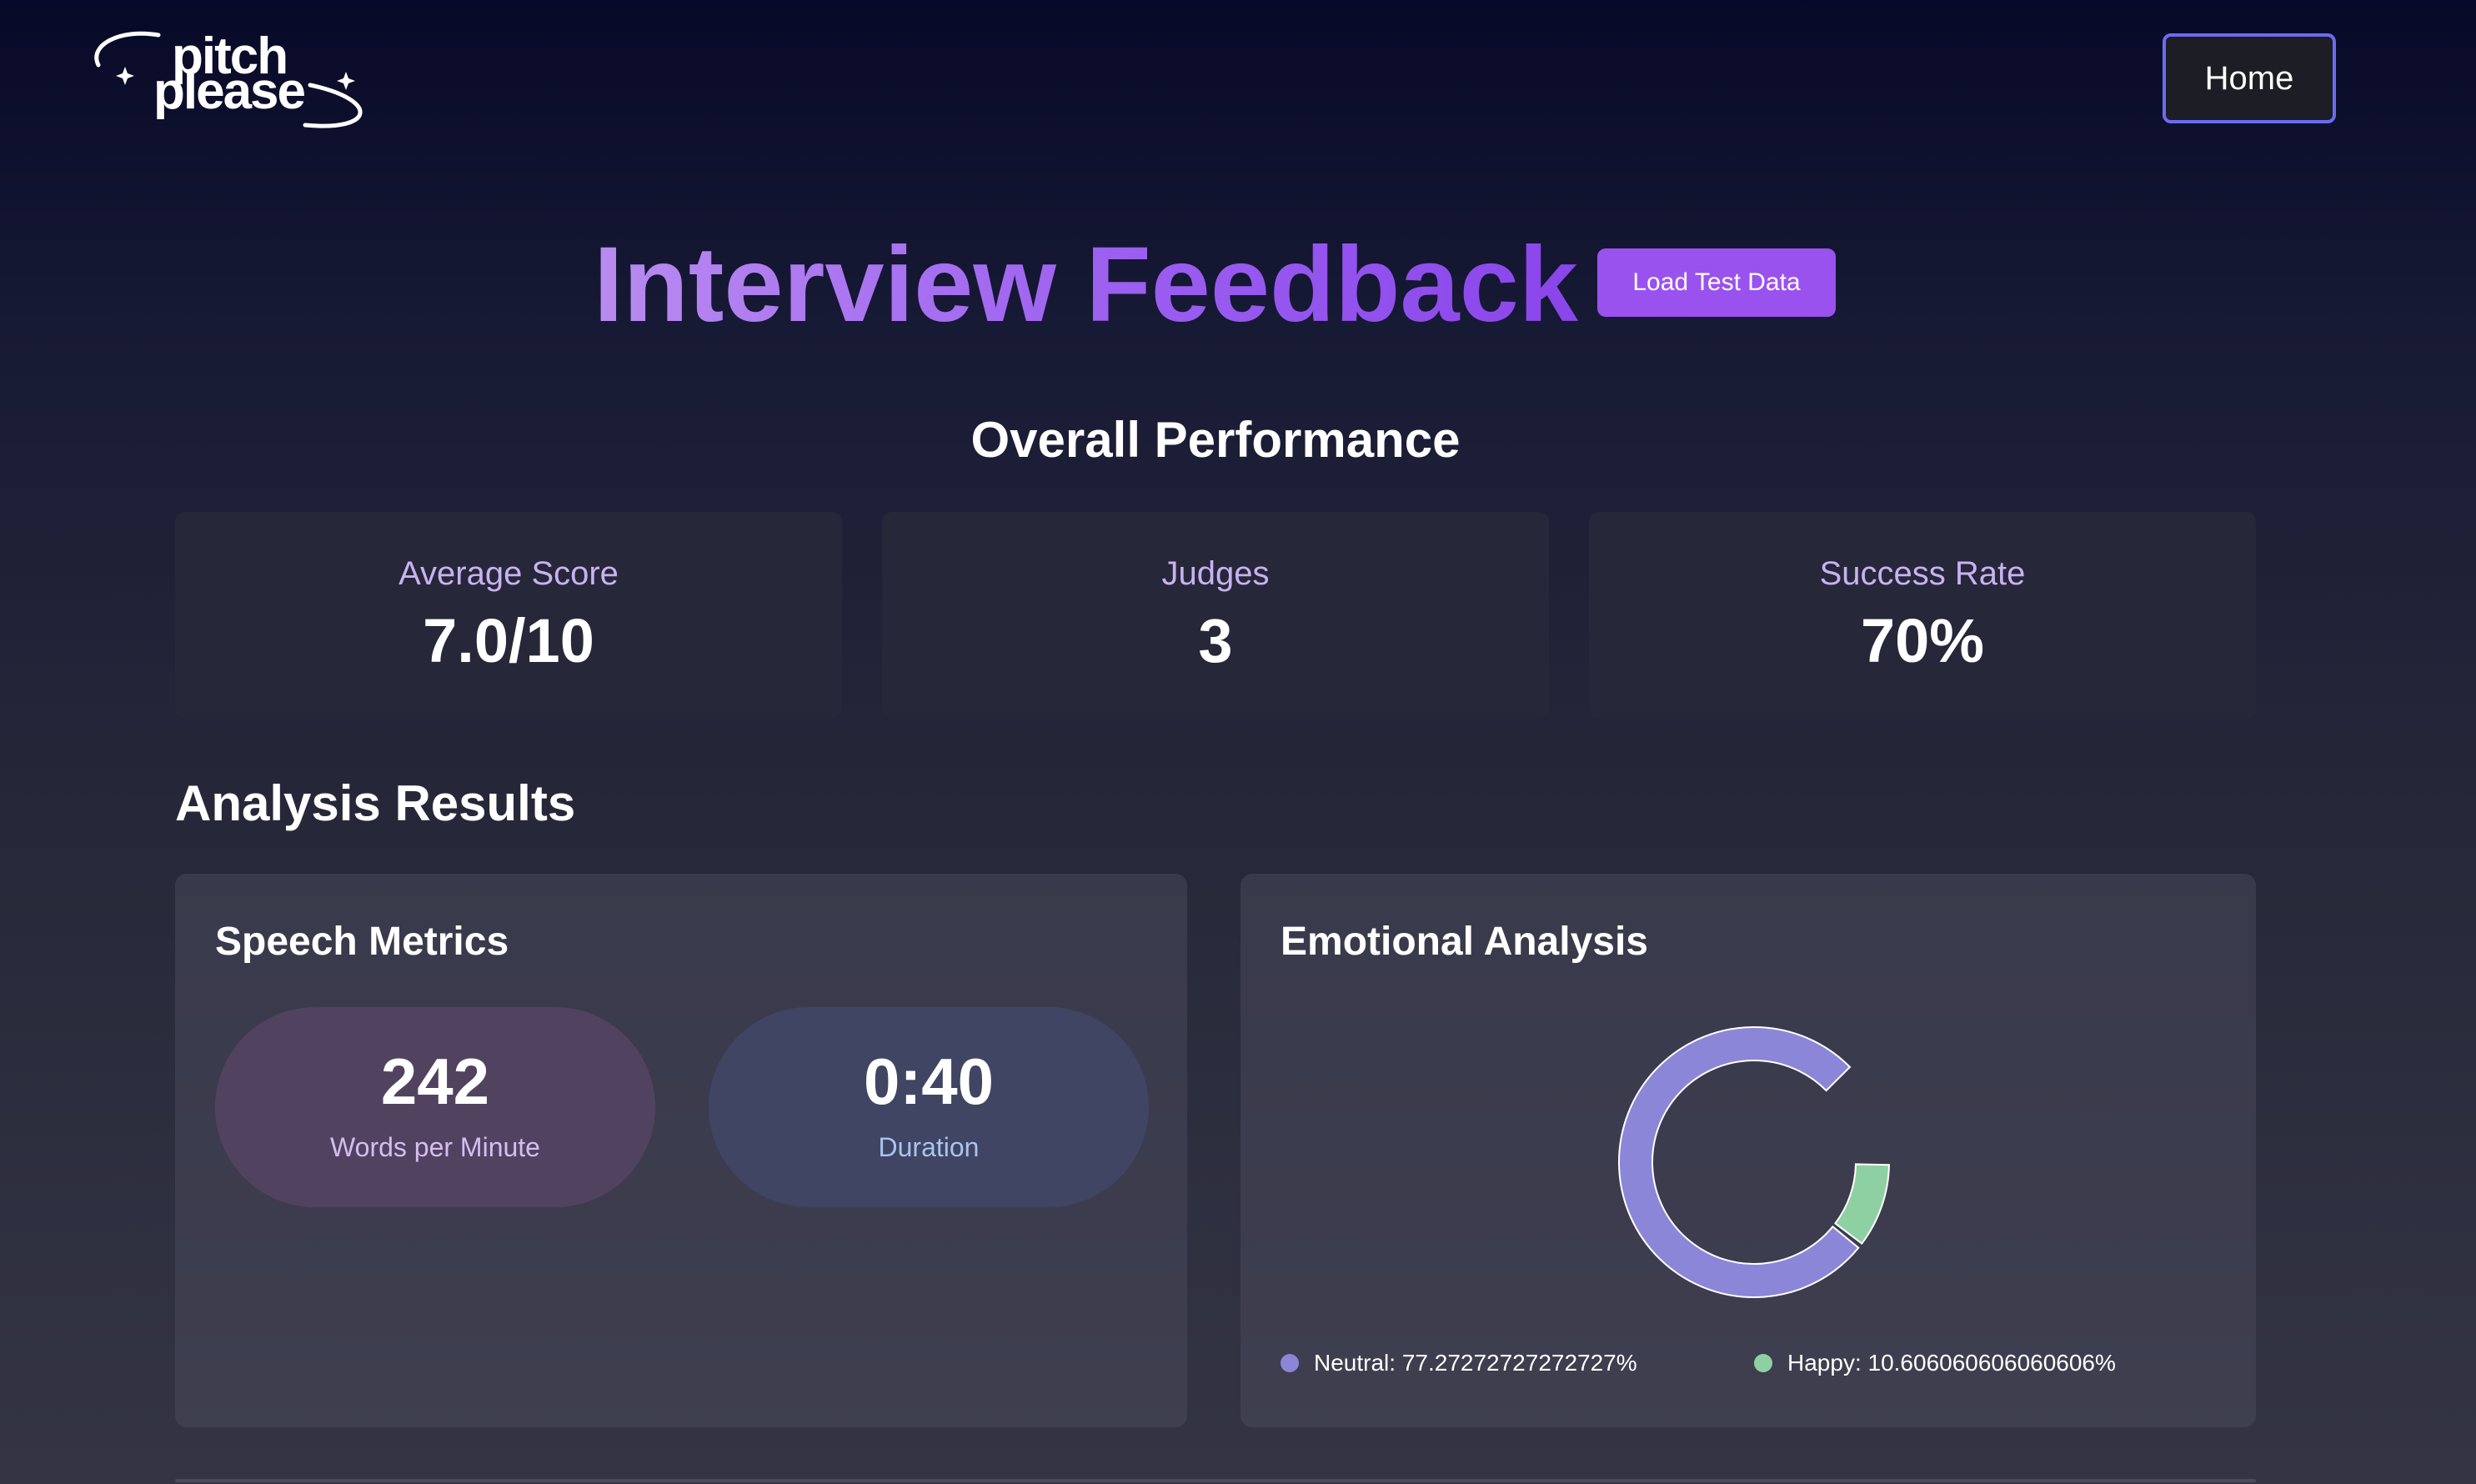 This screenshot has width=2476, height=1484. What do you see at coordinates (1215, 573) in the screenshot?
I see `stat-label: Judges` at bounding box center [1215, 573].